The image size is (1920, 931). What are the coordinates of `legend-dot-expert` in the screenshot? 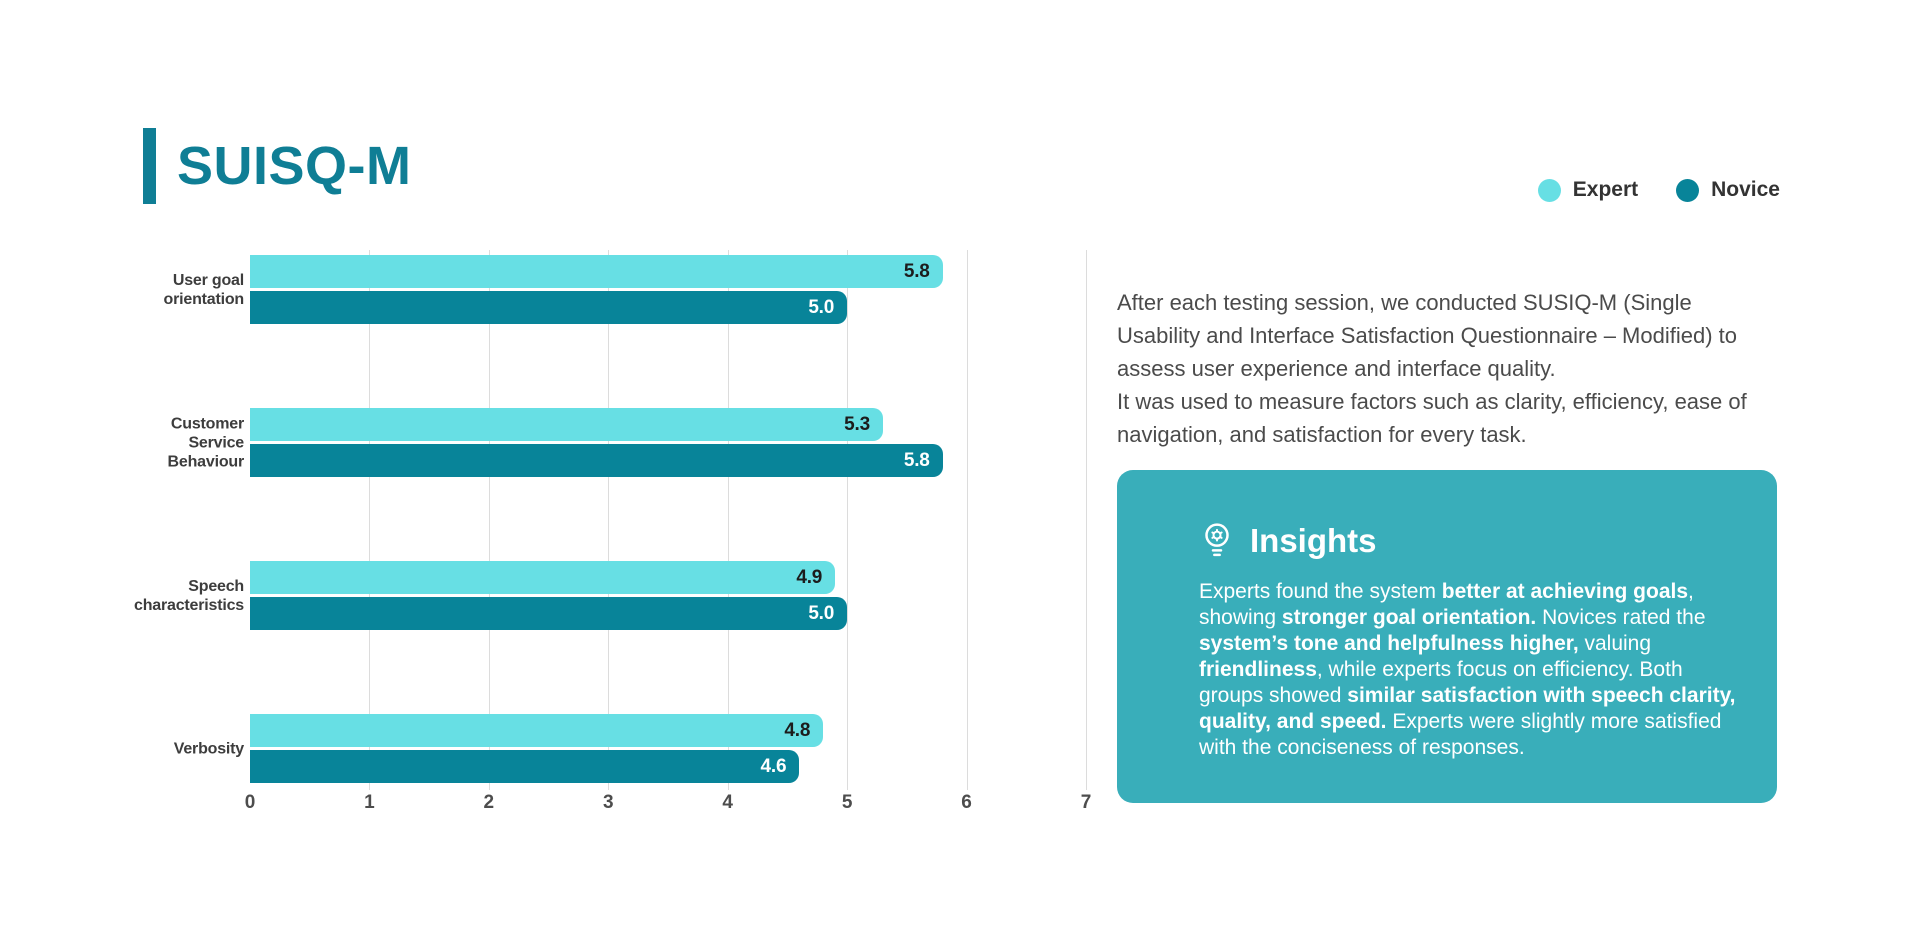 It's located at (1549, 190).